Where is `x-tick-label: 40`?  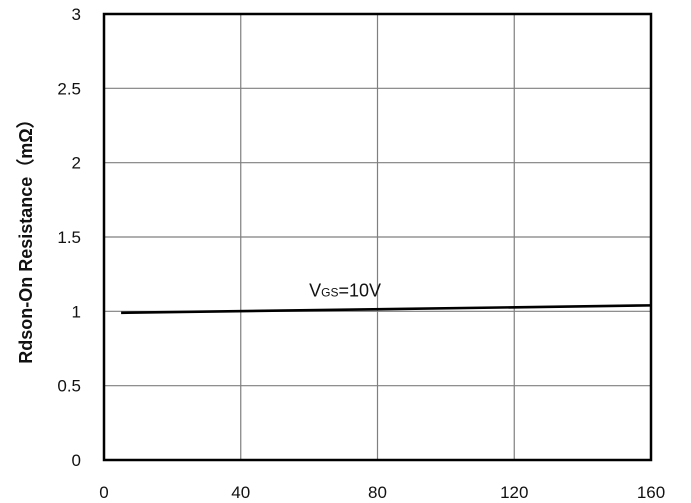
x-tick-label: 40 is located at coordinates (240, 492).